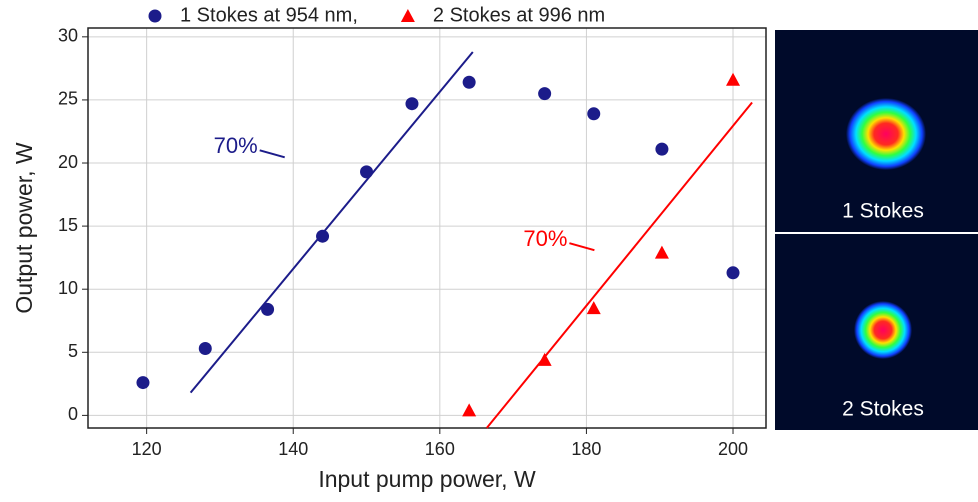  Describe the element at coordinates (73, 351) in the screenshot. I see `y-tick-label: 5` at that location.